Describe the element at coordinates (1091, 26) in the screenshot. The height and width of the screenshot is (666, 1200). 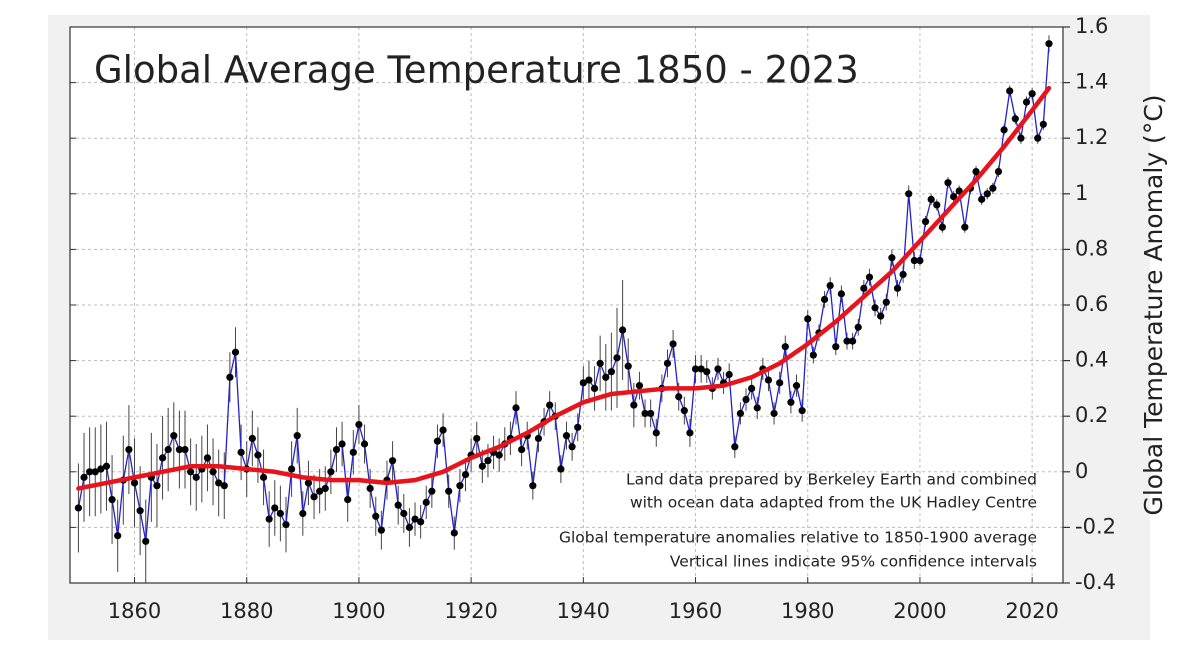
I see `y-tick-label: 1.6` at that location.